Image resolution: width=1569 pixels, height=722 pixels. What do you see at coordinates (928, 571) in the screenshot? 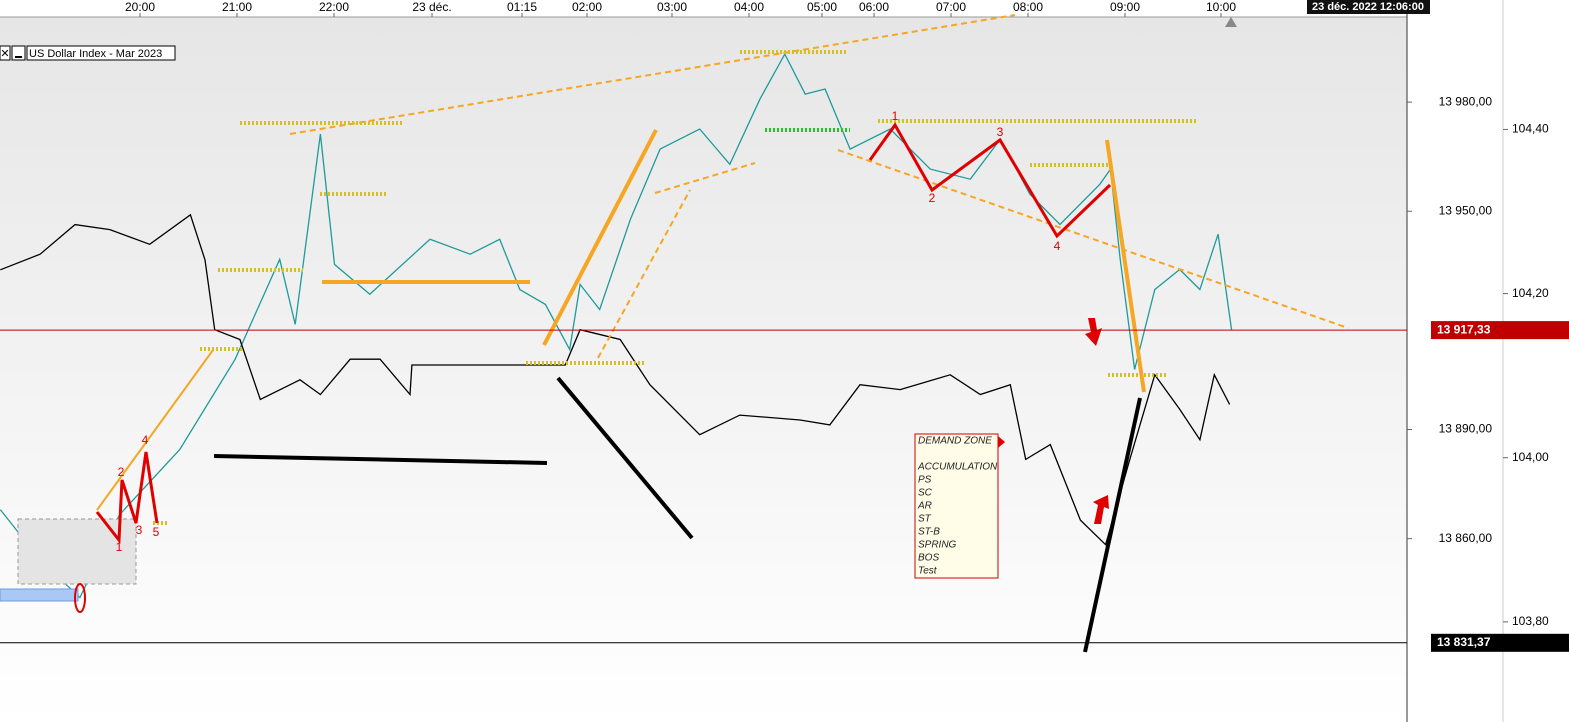
I see `note-line: Test` at bounding box center [928, 571].